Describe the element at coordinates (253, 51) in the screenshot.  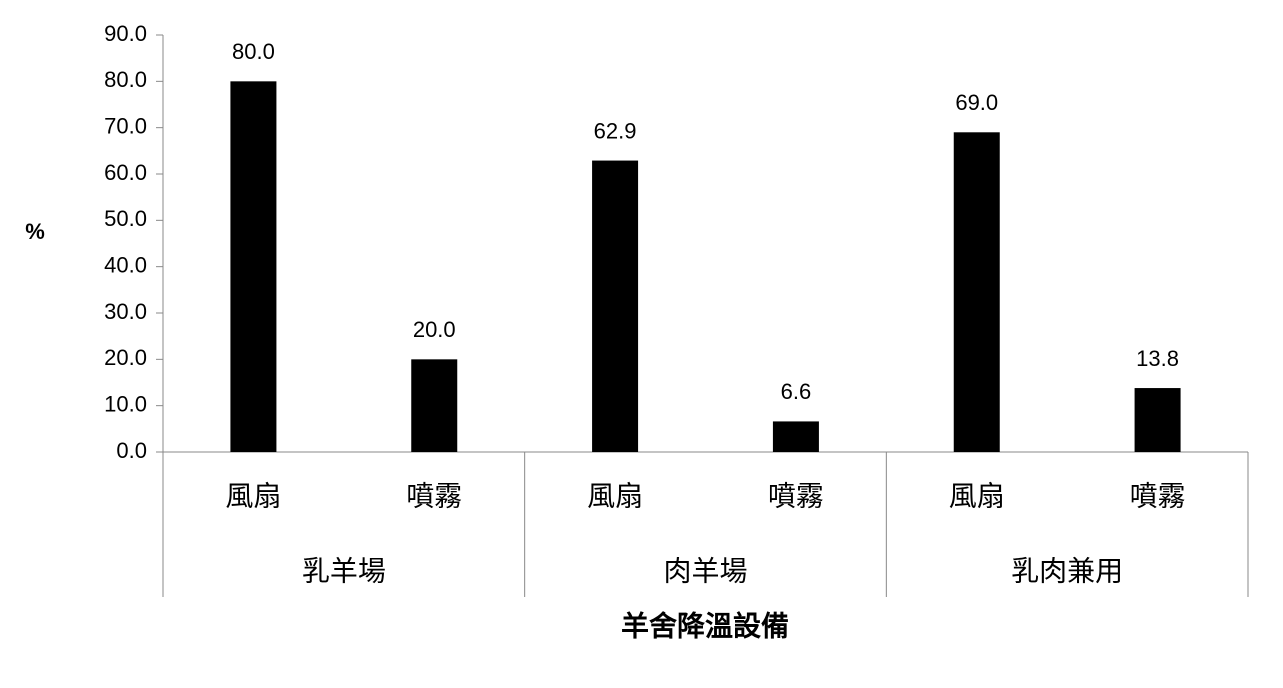
I see `value-label: 80.0` at that location.